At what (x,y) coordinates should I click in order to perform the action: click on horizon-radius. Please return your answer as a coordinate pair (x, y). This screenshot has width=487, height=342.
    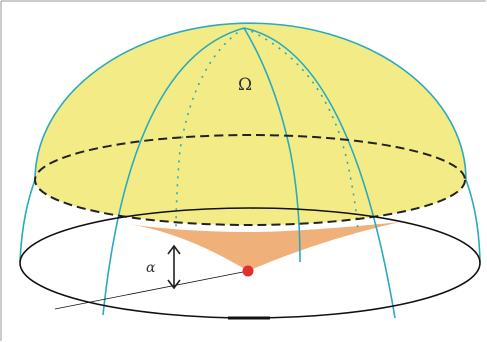
    Looking at the image, I should click on (151, 290).